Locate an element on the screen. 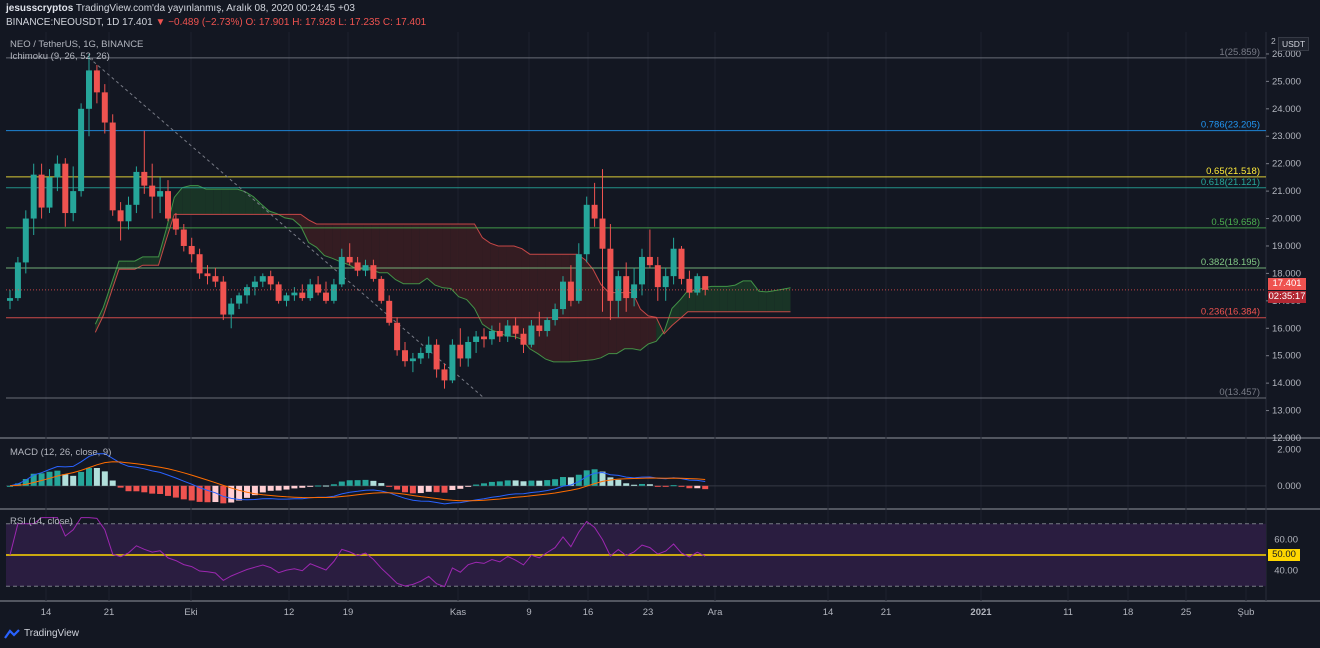 The height and width of the screenshot is (648, 1320). time-axis: 14 21 Eki 12 19 Kas 9 16 23 Ara 14 21 2021 11 18 25 Şub is located at coordinates (648, 612).